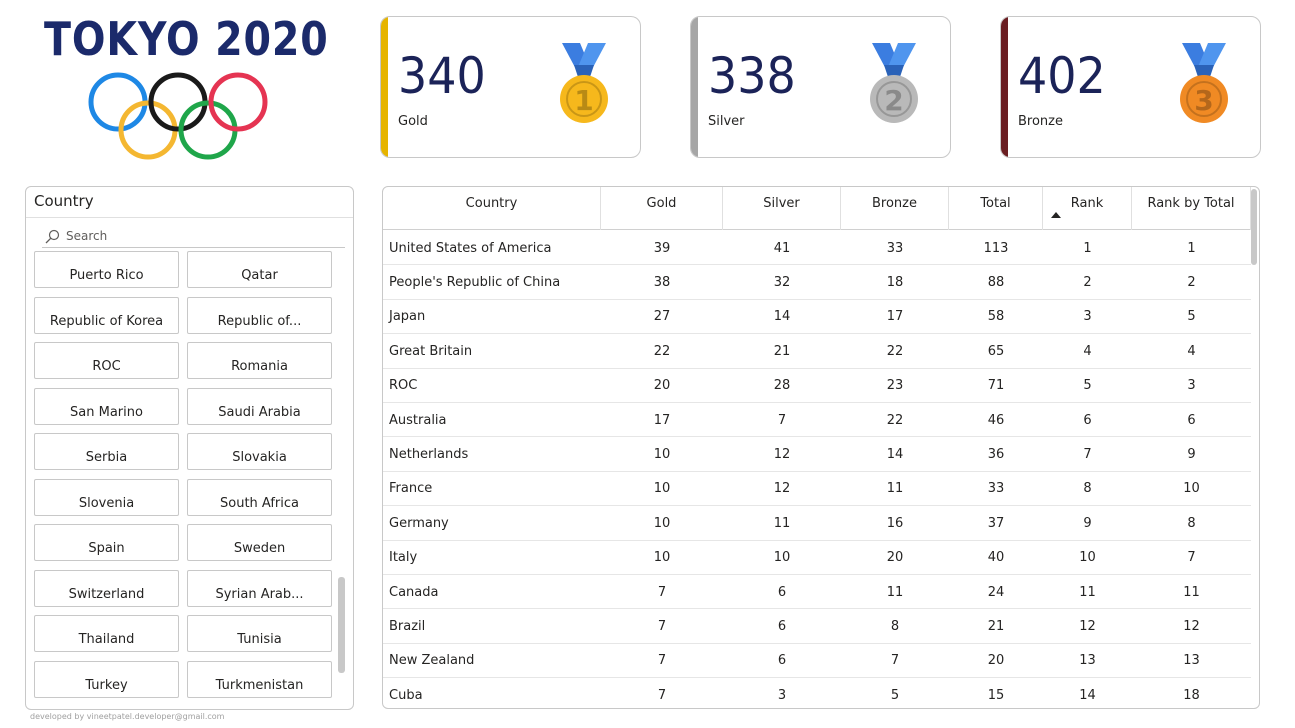  What do you see at coordinates (996, 420) in the screenshot?
I see `cell-total: 46` at bounding box center [996, 420].